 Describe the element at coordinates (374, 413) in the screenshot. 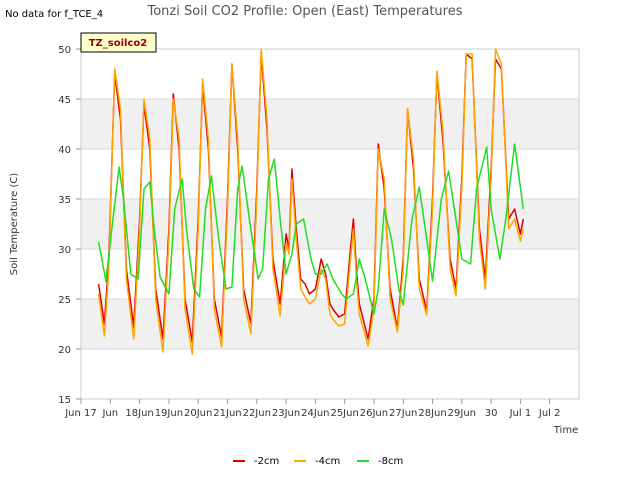

I see `x-tick-label: 26Jun` at that location.